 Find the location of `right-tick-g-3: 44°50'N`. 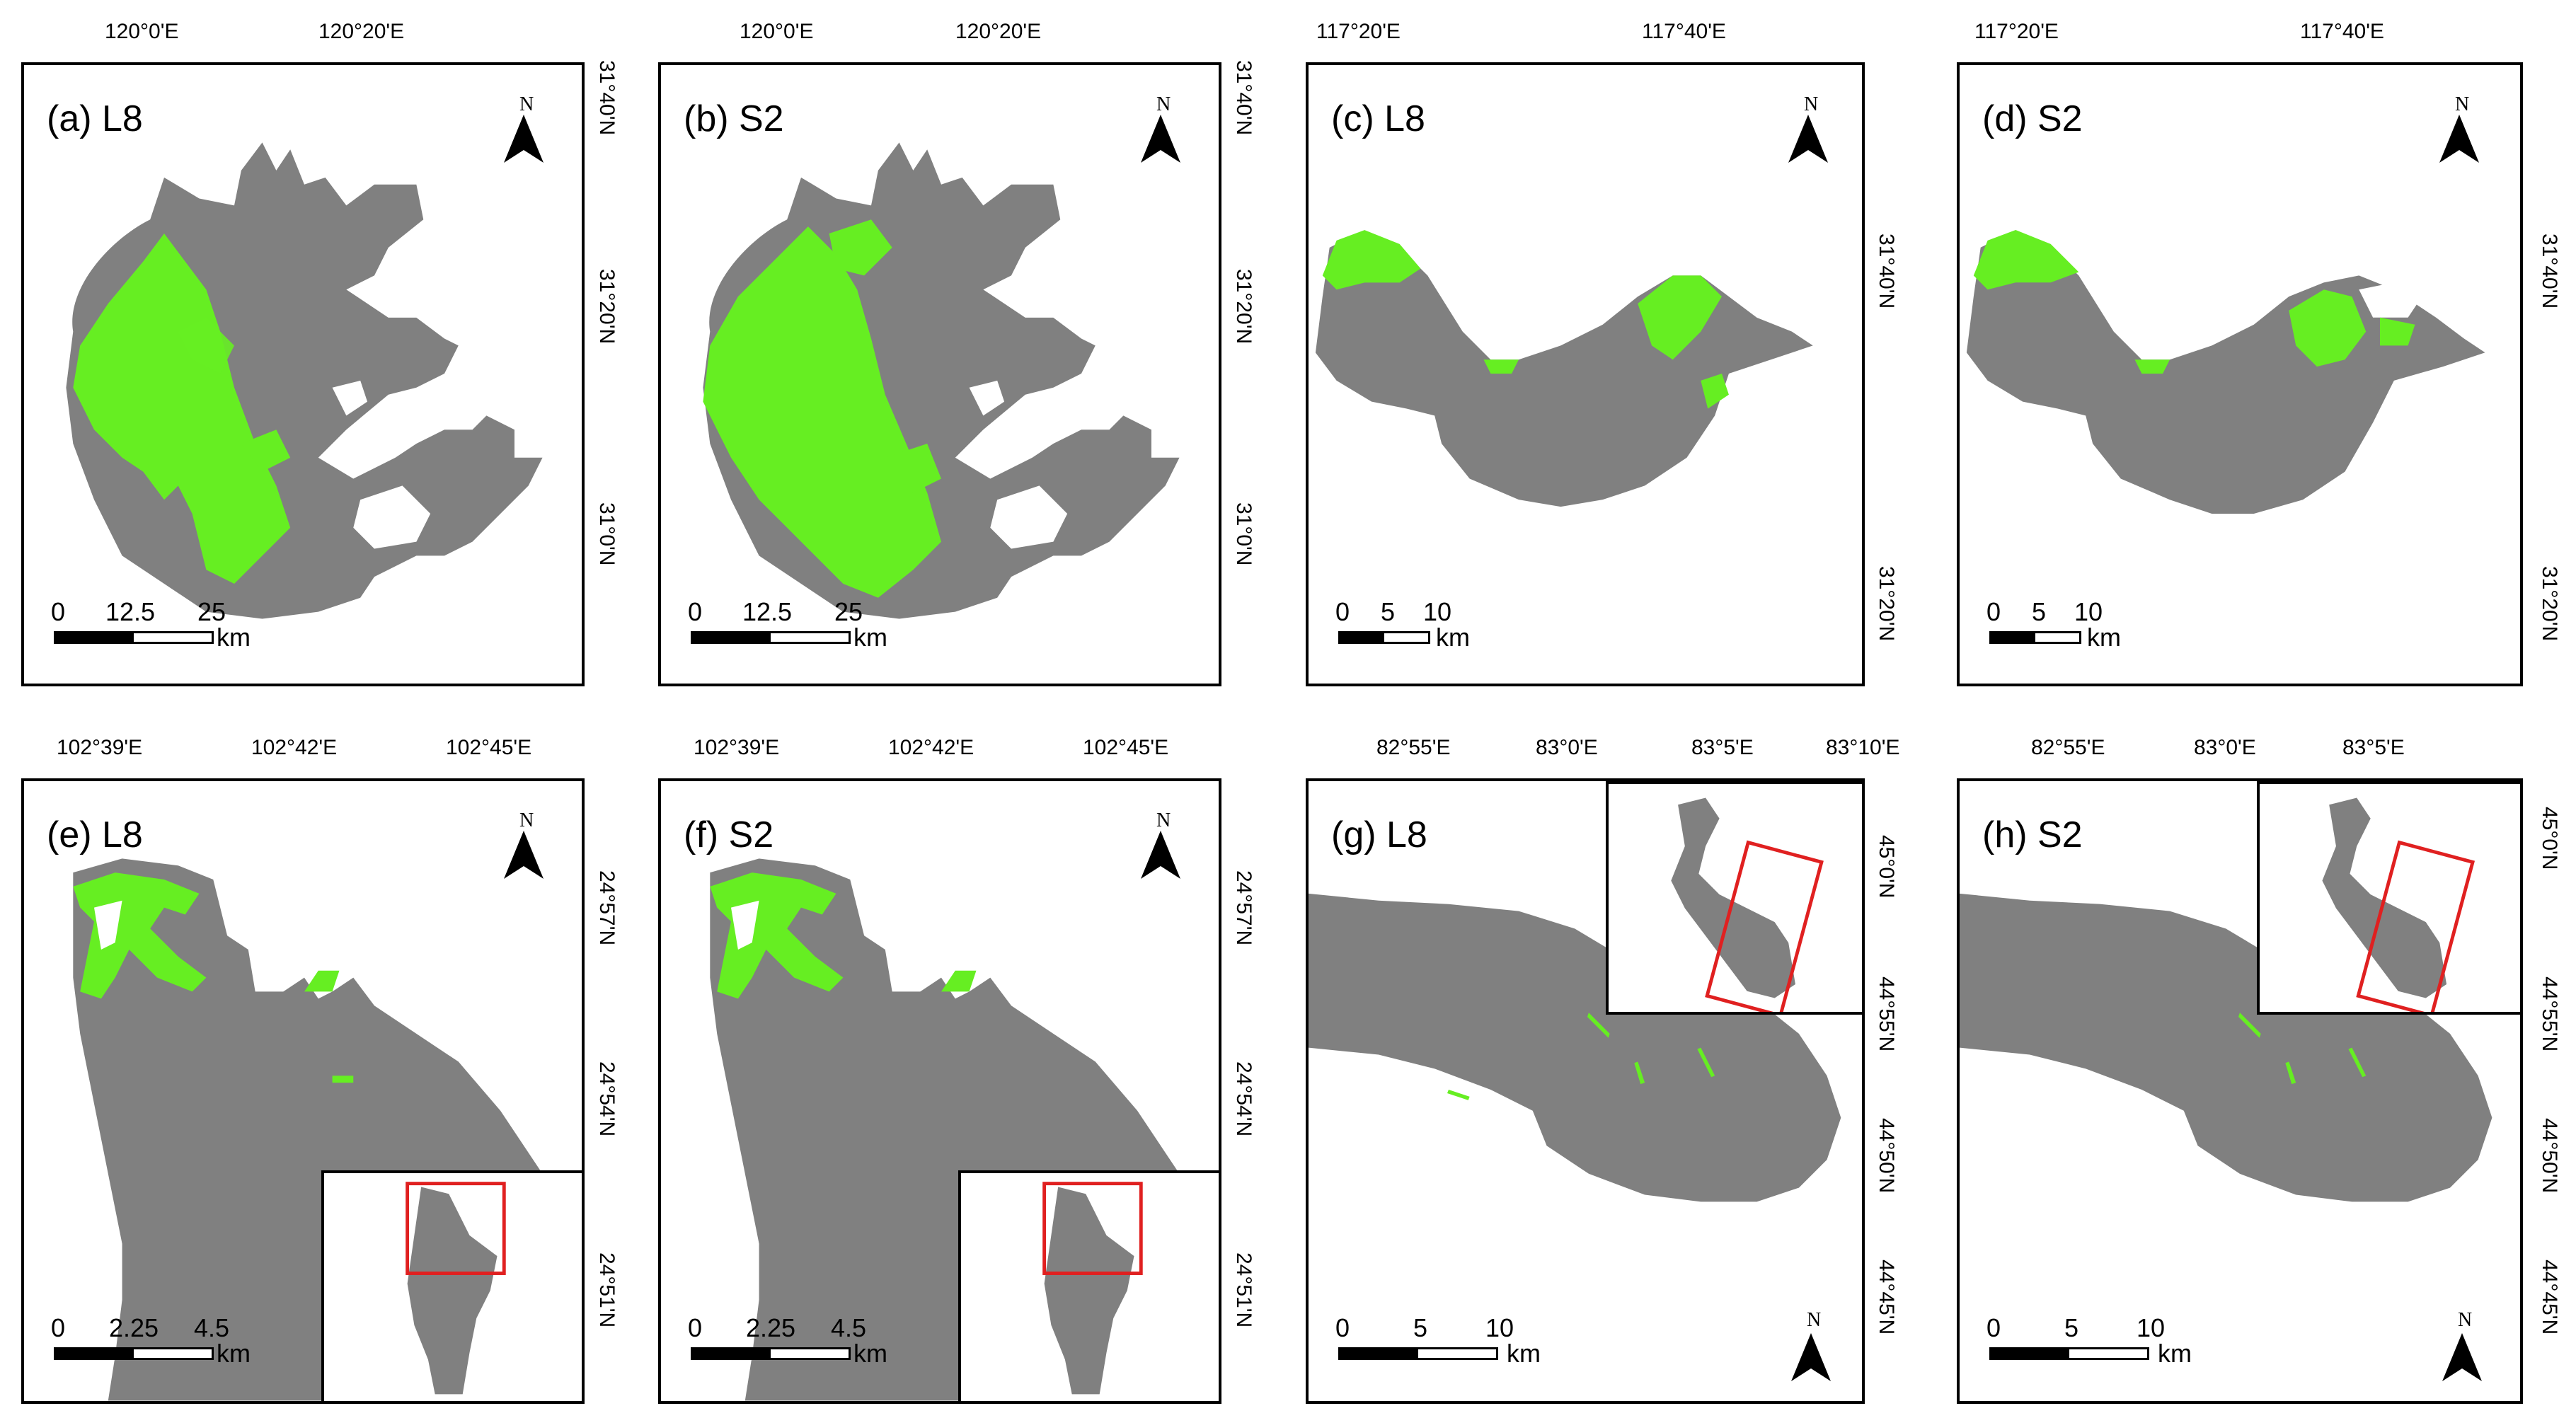

right-tick-g-3: 44°50'N is located at coordinates (1887, 1156).